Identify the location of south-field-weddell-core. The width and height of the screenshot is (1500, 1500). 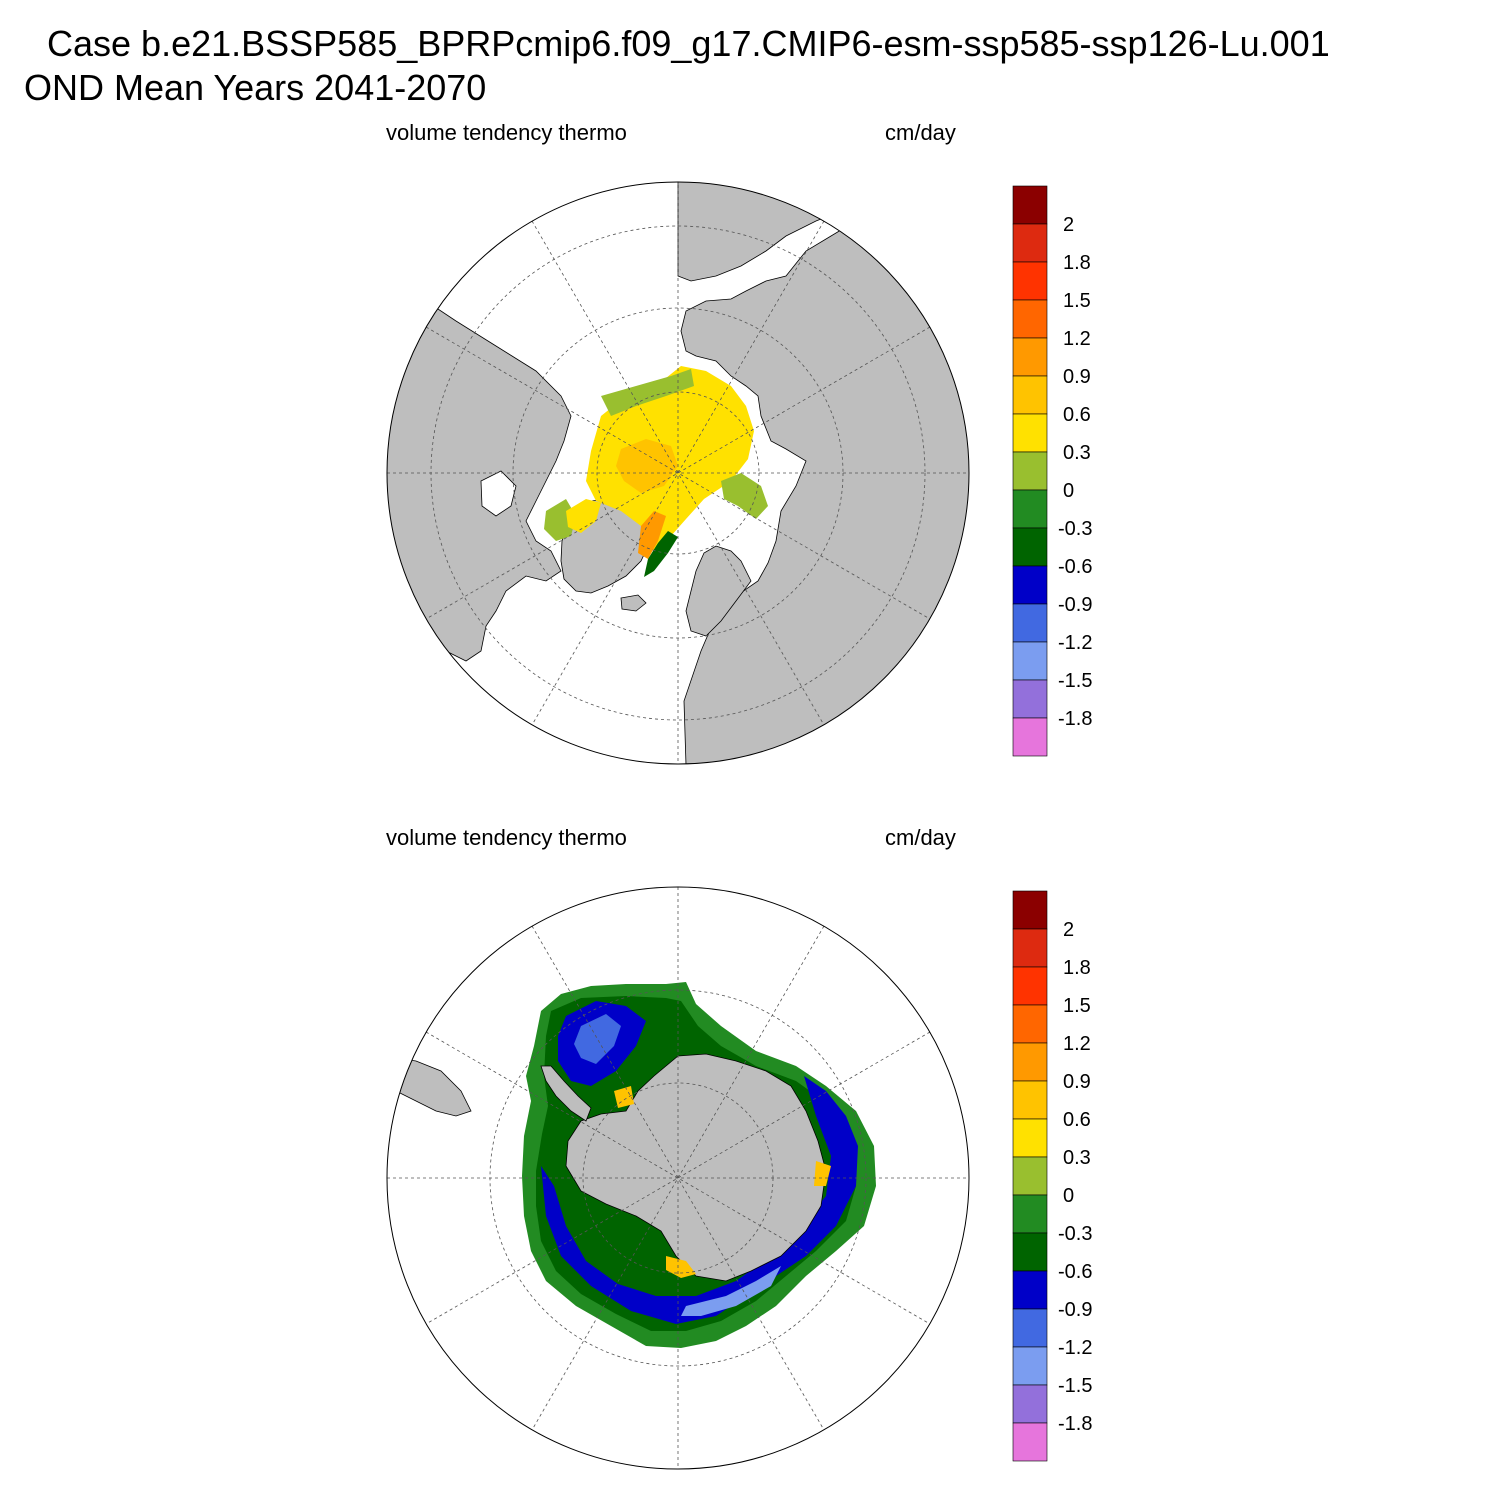
(597, 1039).